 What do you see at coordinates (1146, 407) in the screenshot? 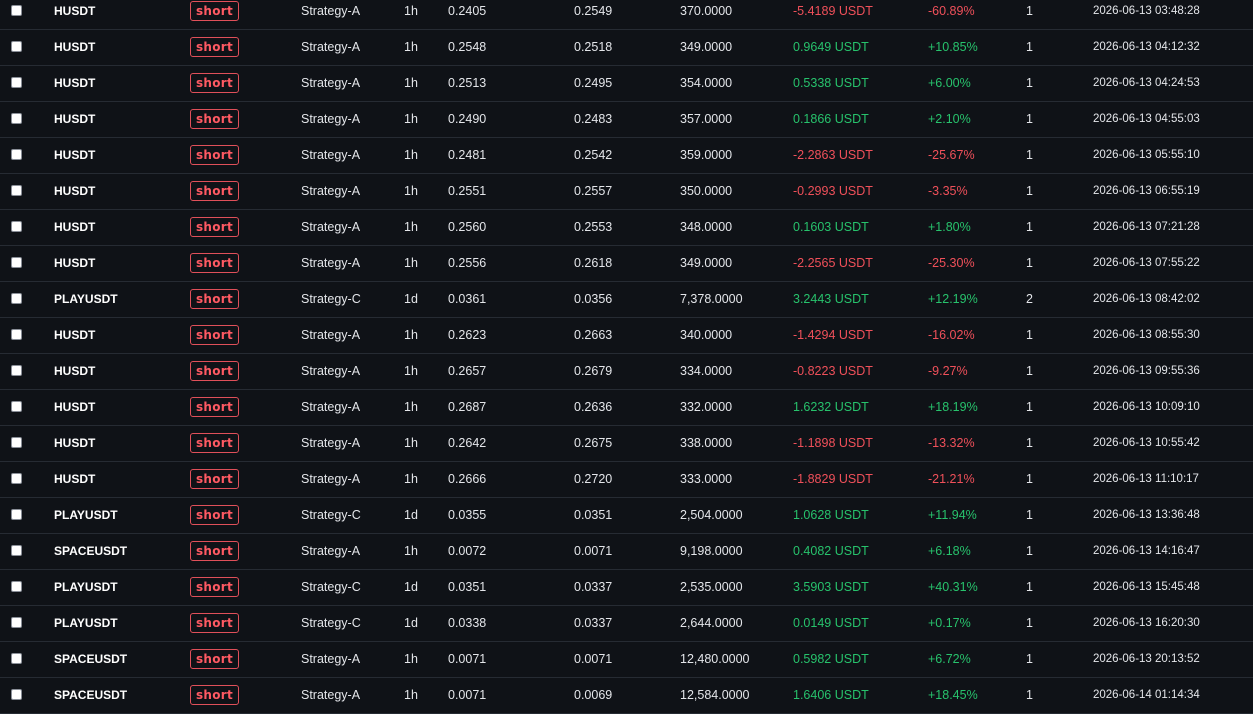
I see `time-cell: 2026-06-13 10:09:10` at bounding box center [1146, 407].